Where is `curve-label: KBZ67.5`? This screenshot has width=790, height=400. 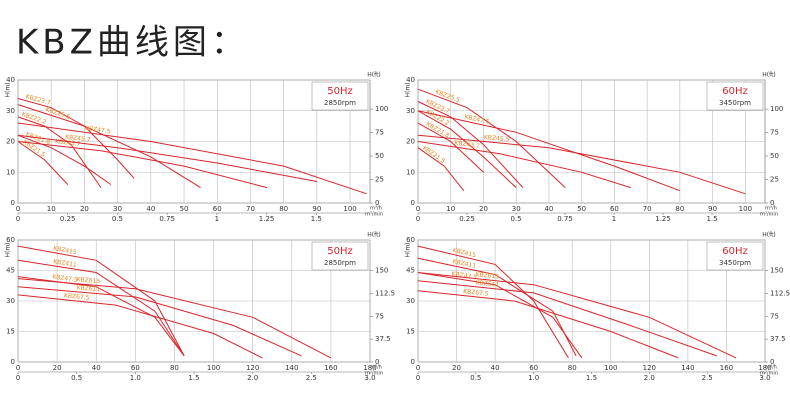
curve-label: KBZ67.5 is located at coordinates (77, 297).